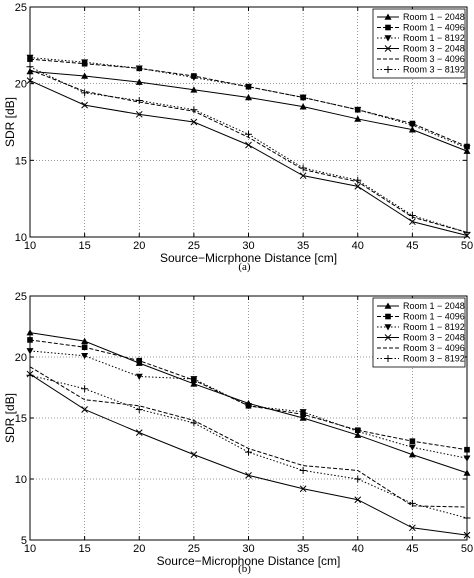 The image size is (474, 578). What do you see at coordinates (244, 267) in the screenshot?
I see `panel-caption: (a)` at bounding box center [244, 267].